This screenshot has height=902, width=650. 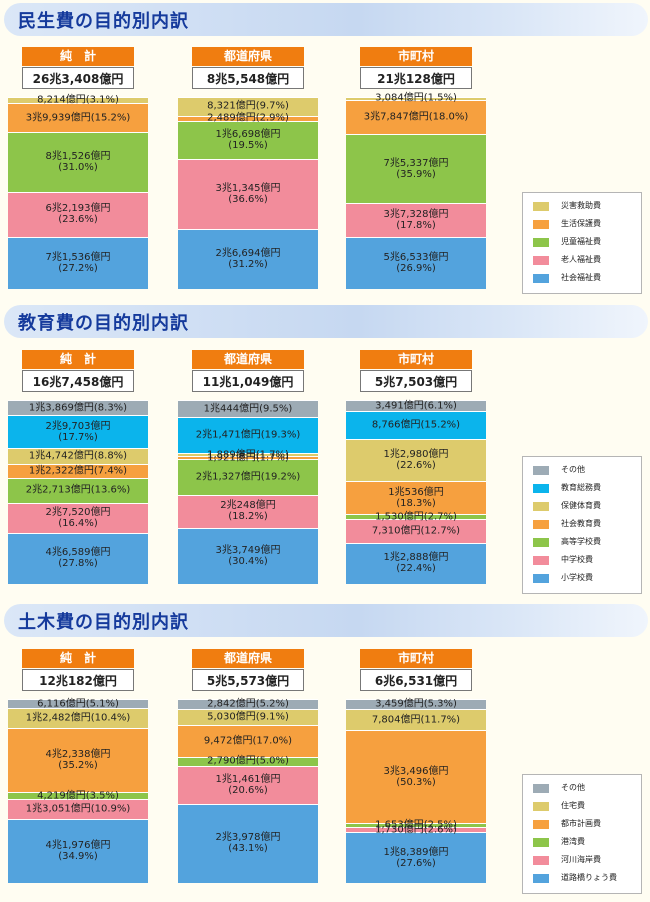 I want to click on segment-label: 1兆2,888億円 (22.4%), so click(x=416, y=563).